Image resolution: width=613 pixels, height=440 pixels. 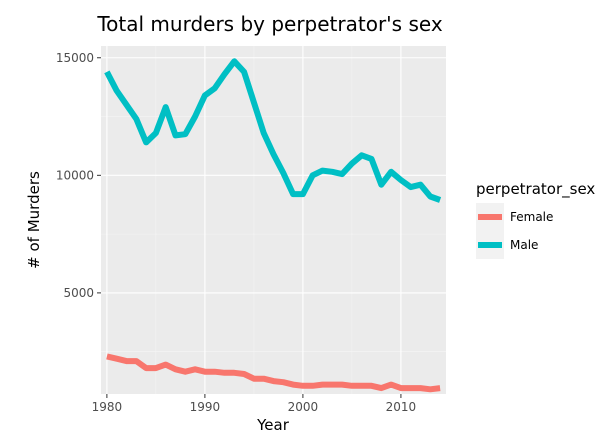 I want to click on legend-title: perpetrator_sex, so click(x=535, y=189).